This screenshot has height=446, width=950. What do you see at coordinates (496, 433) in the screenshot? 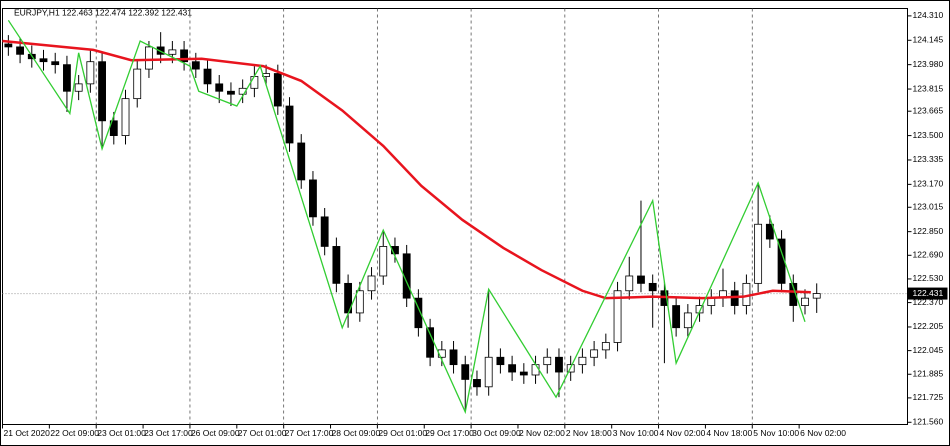
I see `x-tick-label: 30 Oct 09:00` at bounding box center [496, 433].